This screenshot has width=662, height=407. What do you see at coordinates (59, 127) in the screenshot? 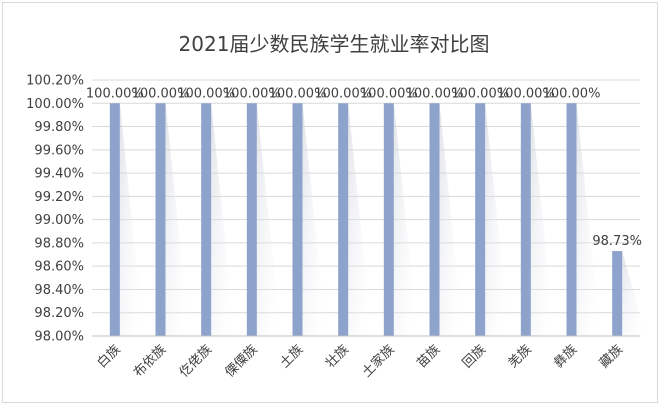
I see `y-tick-label: 99.80%` at bounding box center [59, 127].